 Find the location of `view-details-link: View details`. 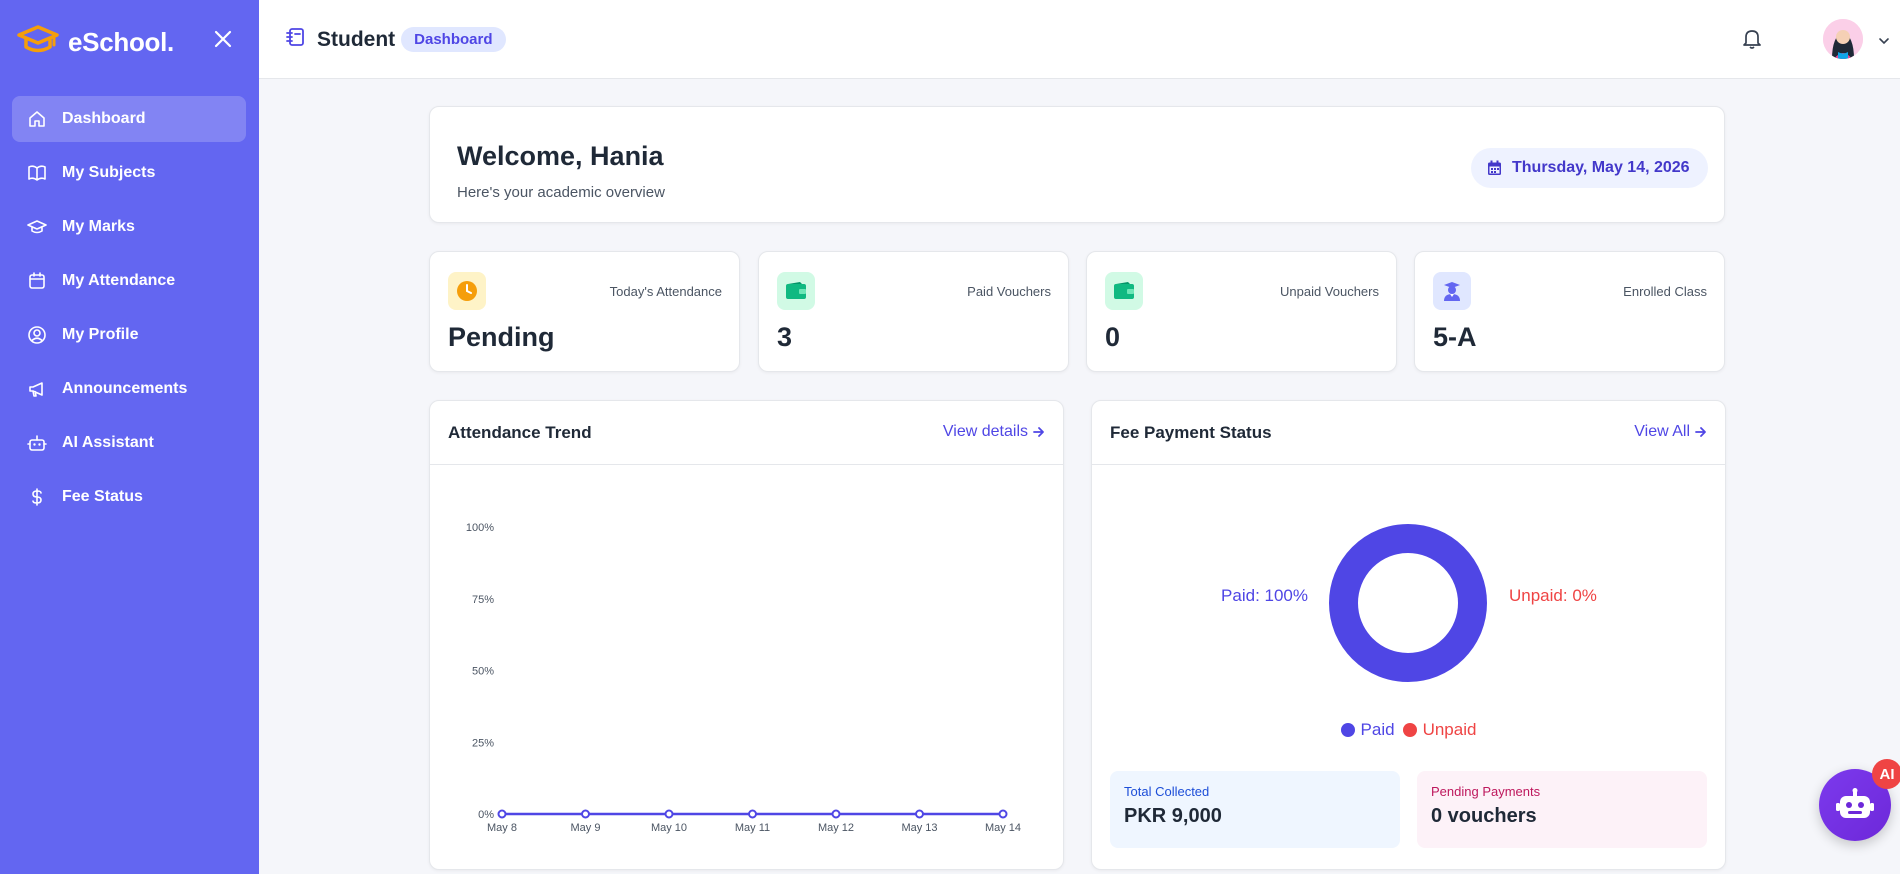

view-details-link: View details is located at coordinates (994, 432).